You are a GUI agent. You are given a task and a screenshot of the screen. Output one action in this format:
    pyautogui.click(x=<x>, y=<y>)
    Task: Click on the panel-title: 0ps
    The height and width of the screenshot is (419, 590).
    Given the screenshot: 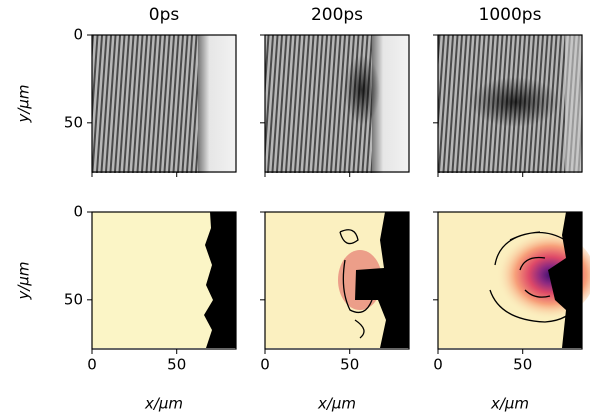 What is the action you would take?
    pyautogui.click(x=164, y=15)
    